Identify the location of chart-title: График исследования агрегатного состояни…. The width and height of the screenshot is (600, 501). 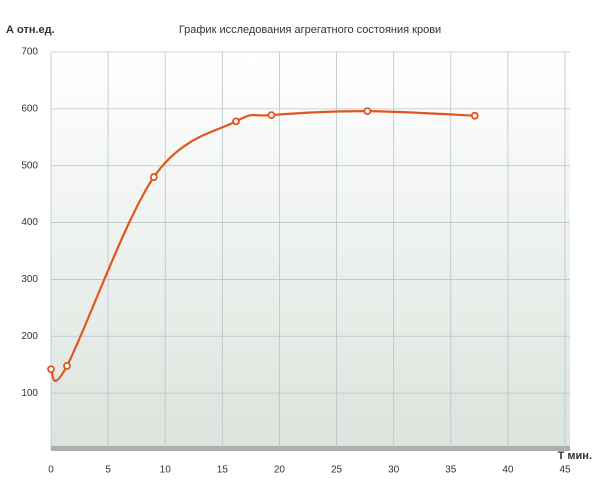
(310, 30).